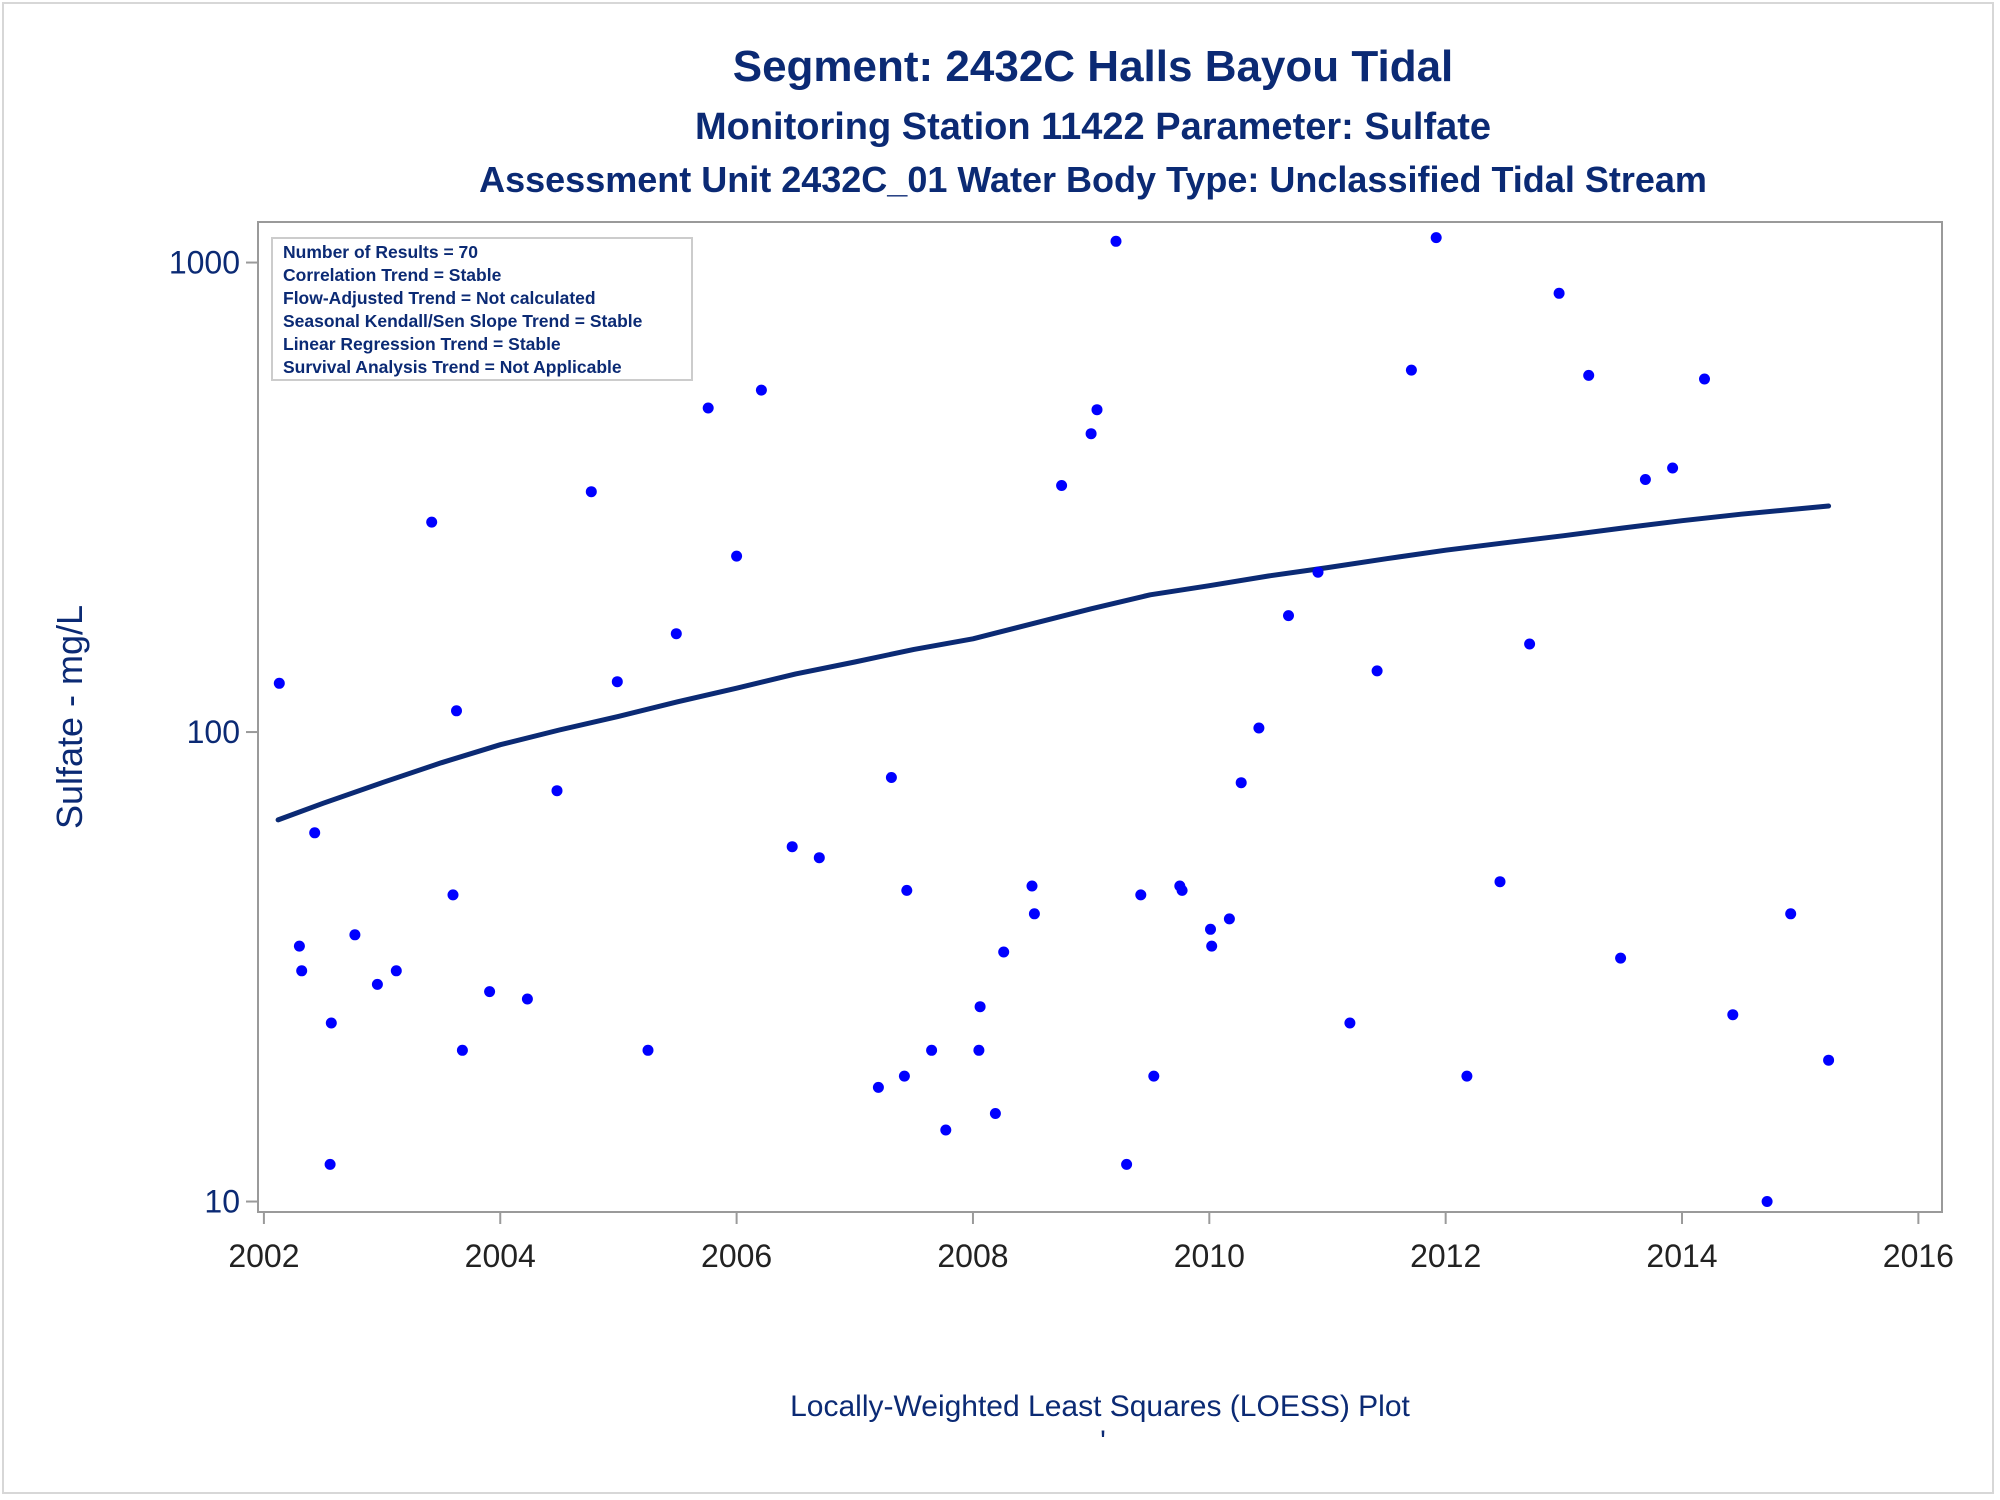 This screenshot has height=1500, width=2000. I want to click on stats-number-of-results: Number of Results = 70, so click(380, 252).